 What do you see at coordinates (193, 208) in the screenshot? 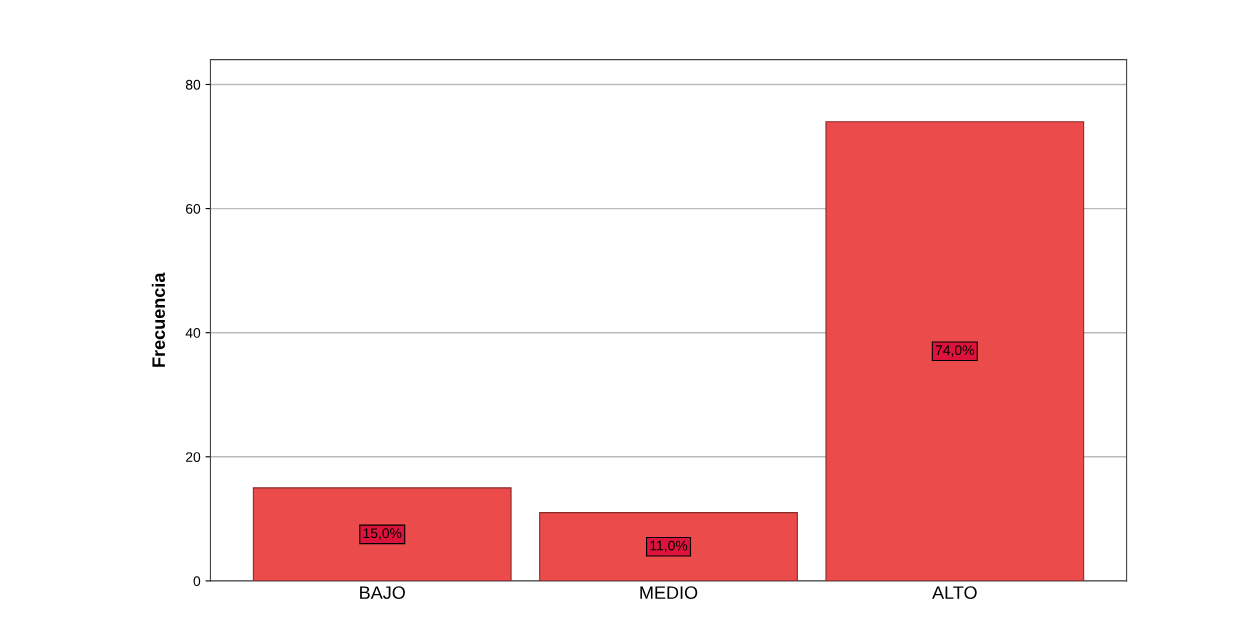
I see `y-tick-label: 60` at bounding box center [193, 208].